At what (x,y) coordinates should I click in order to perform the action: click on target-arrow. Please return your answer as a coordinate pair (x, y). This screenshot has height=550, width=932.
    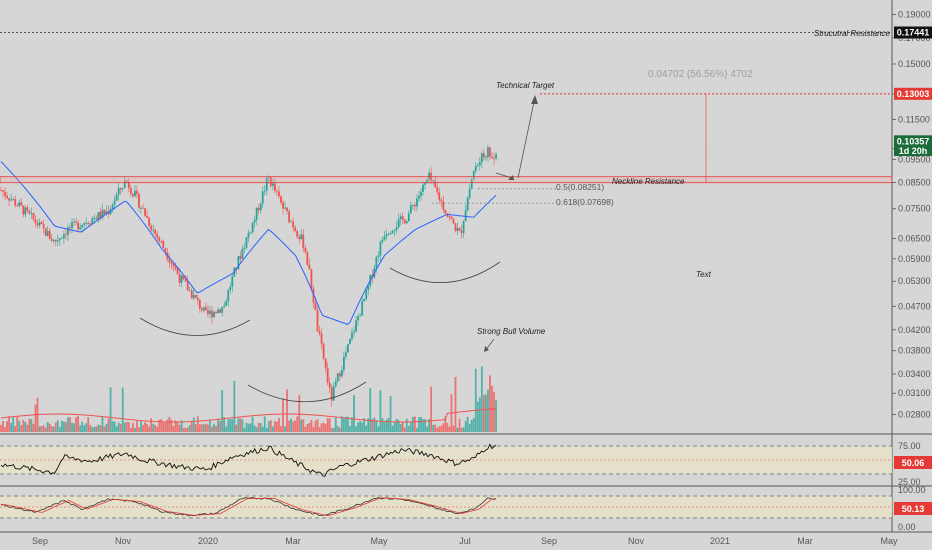
    Looking at the image, I should click on (526, 137).